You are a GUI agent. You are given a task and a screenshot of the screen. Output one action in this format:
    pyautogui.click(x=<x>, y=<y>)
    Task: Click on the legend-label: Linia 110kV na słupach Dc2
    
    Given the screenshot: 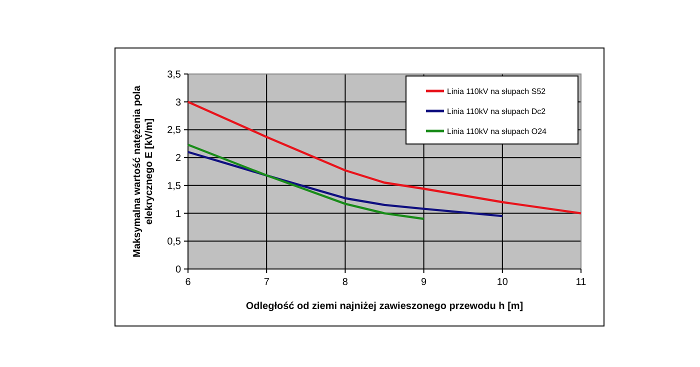 What is the action you would take?
    pyautogui.click(x=496, y=111)
    